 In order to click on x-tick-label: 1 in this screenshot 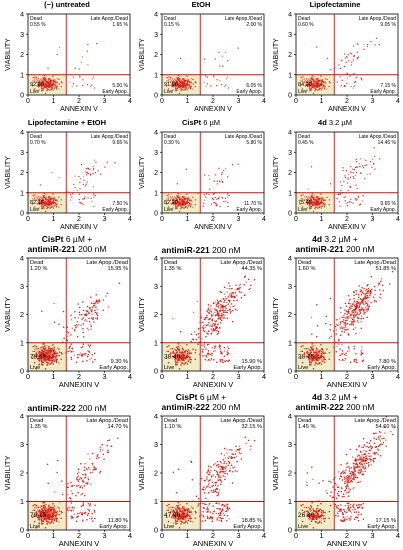, I will do `click(188, 219)`.